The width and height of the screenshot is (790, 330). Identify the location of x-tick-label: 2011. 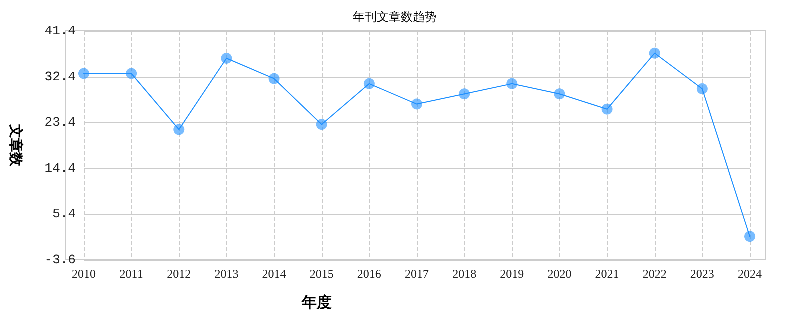
(132, 274).